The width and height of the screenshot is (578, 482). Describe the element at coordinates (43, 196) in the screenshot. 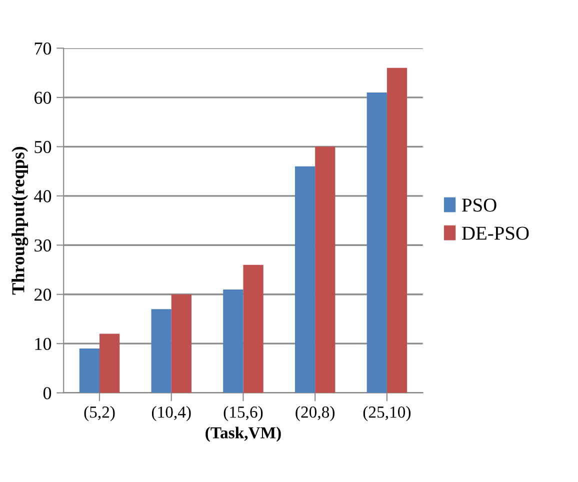

I see `y-tick-label: 40` at that location.